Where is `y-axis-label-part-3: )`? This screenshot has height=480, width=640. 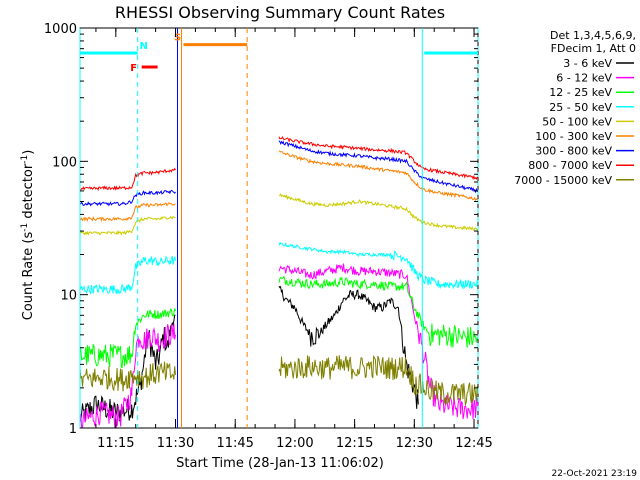 y-axis-label-part-3: ) is located at coordinates (28, 152).